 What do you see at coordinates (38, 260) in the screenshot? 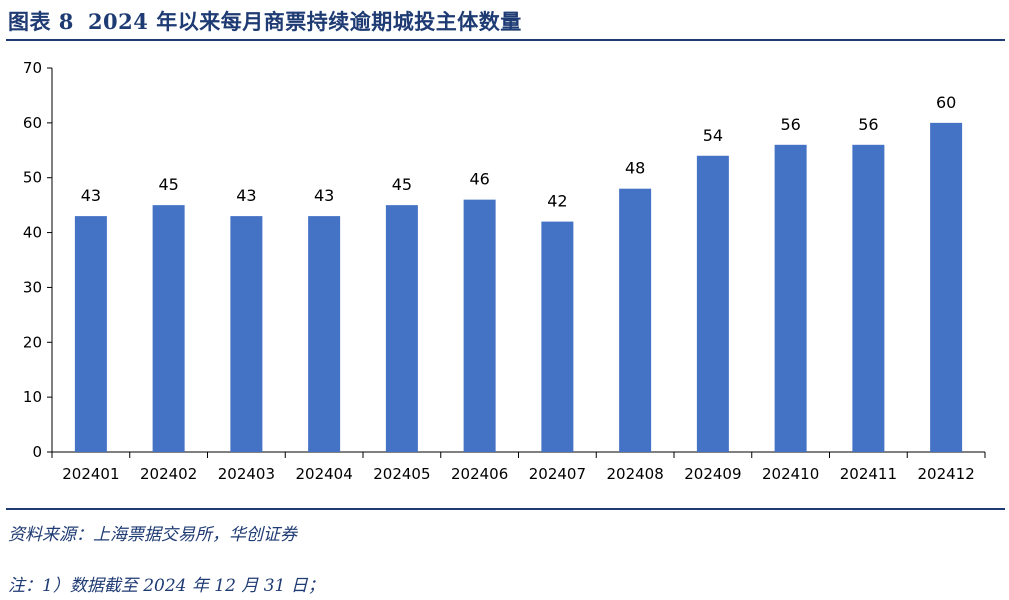
I see `y-axis: 0 10 20 30 40 50 60 70` at bounding box center [38, 260].